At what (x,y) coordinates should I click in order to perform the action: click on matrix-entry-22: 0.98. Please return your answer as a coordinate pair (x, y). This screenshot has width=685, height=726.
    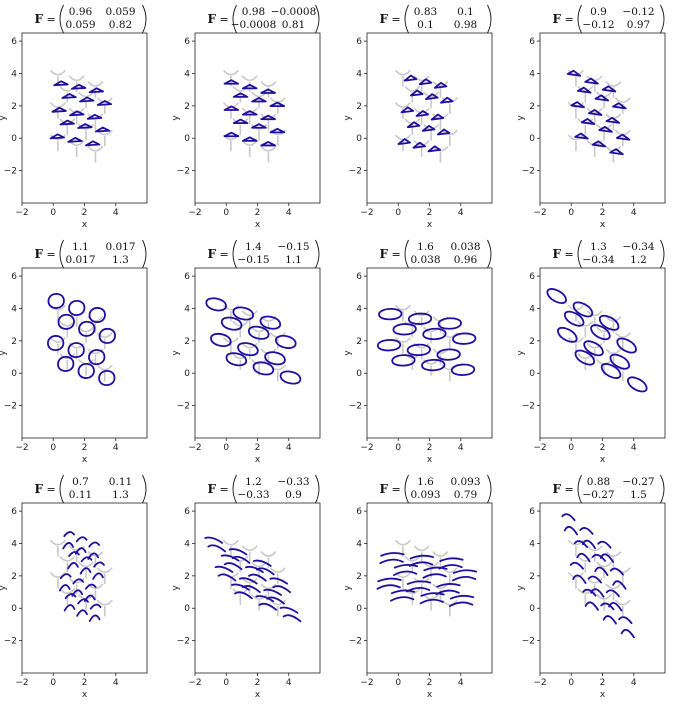
    Looking at the image, I should click on (465, 25).